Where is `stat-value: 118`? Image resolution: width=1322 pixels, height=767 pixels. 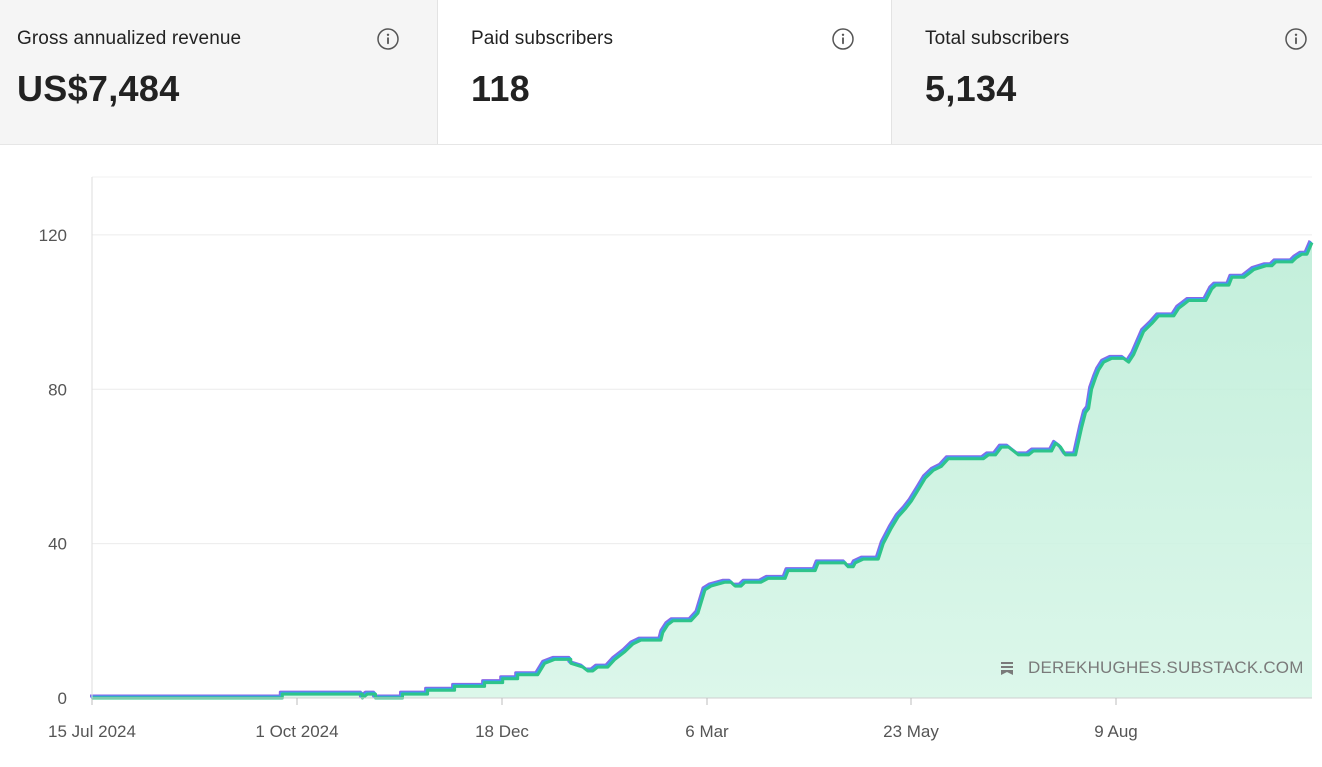
stat-value: 118 is located at coordinates (500, 88).